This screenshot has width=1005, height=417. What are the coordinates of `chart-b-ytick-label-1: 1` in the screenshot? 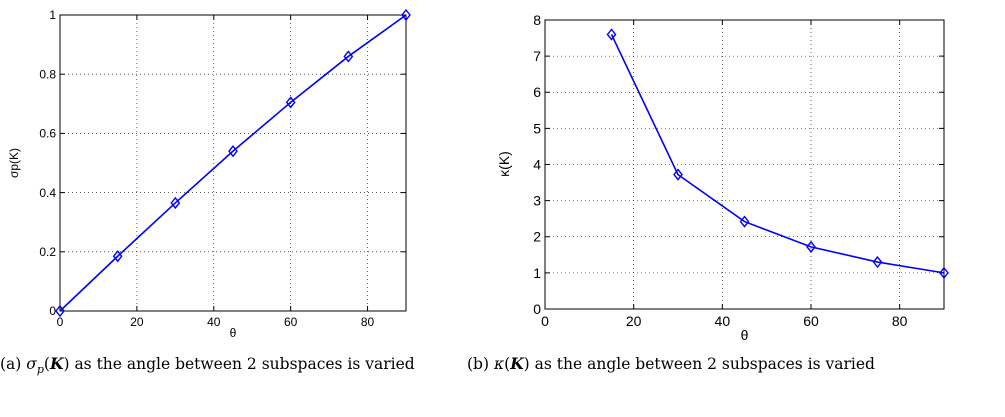 It's located at (537, 273).